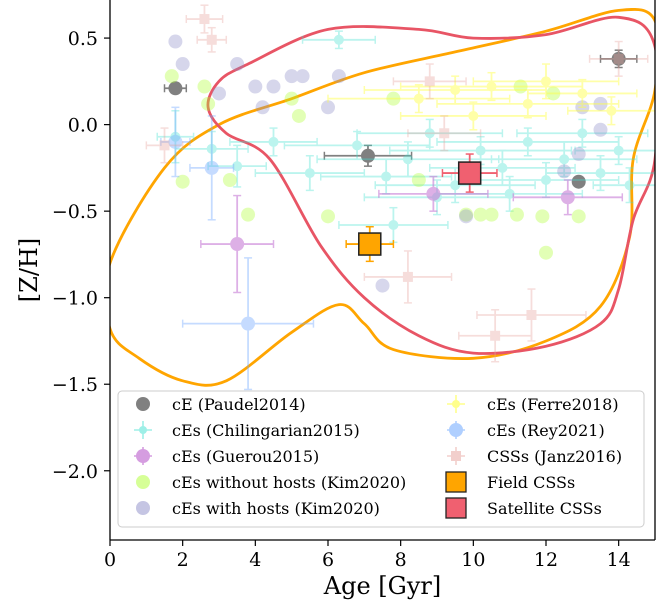 Image resolution: width=665 pixels, height=601 pixels. Describe the element at coordinates (255, 560) in the screenshot. I see `x-tick-label: 4` at that location.